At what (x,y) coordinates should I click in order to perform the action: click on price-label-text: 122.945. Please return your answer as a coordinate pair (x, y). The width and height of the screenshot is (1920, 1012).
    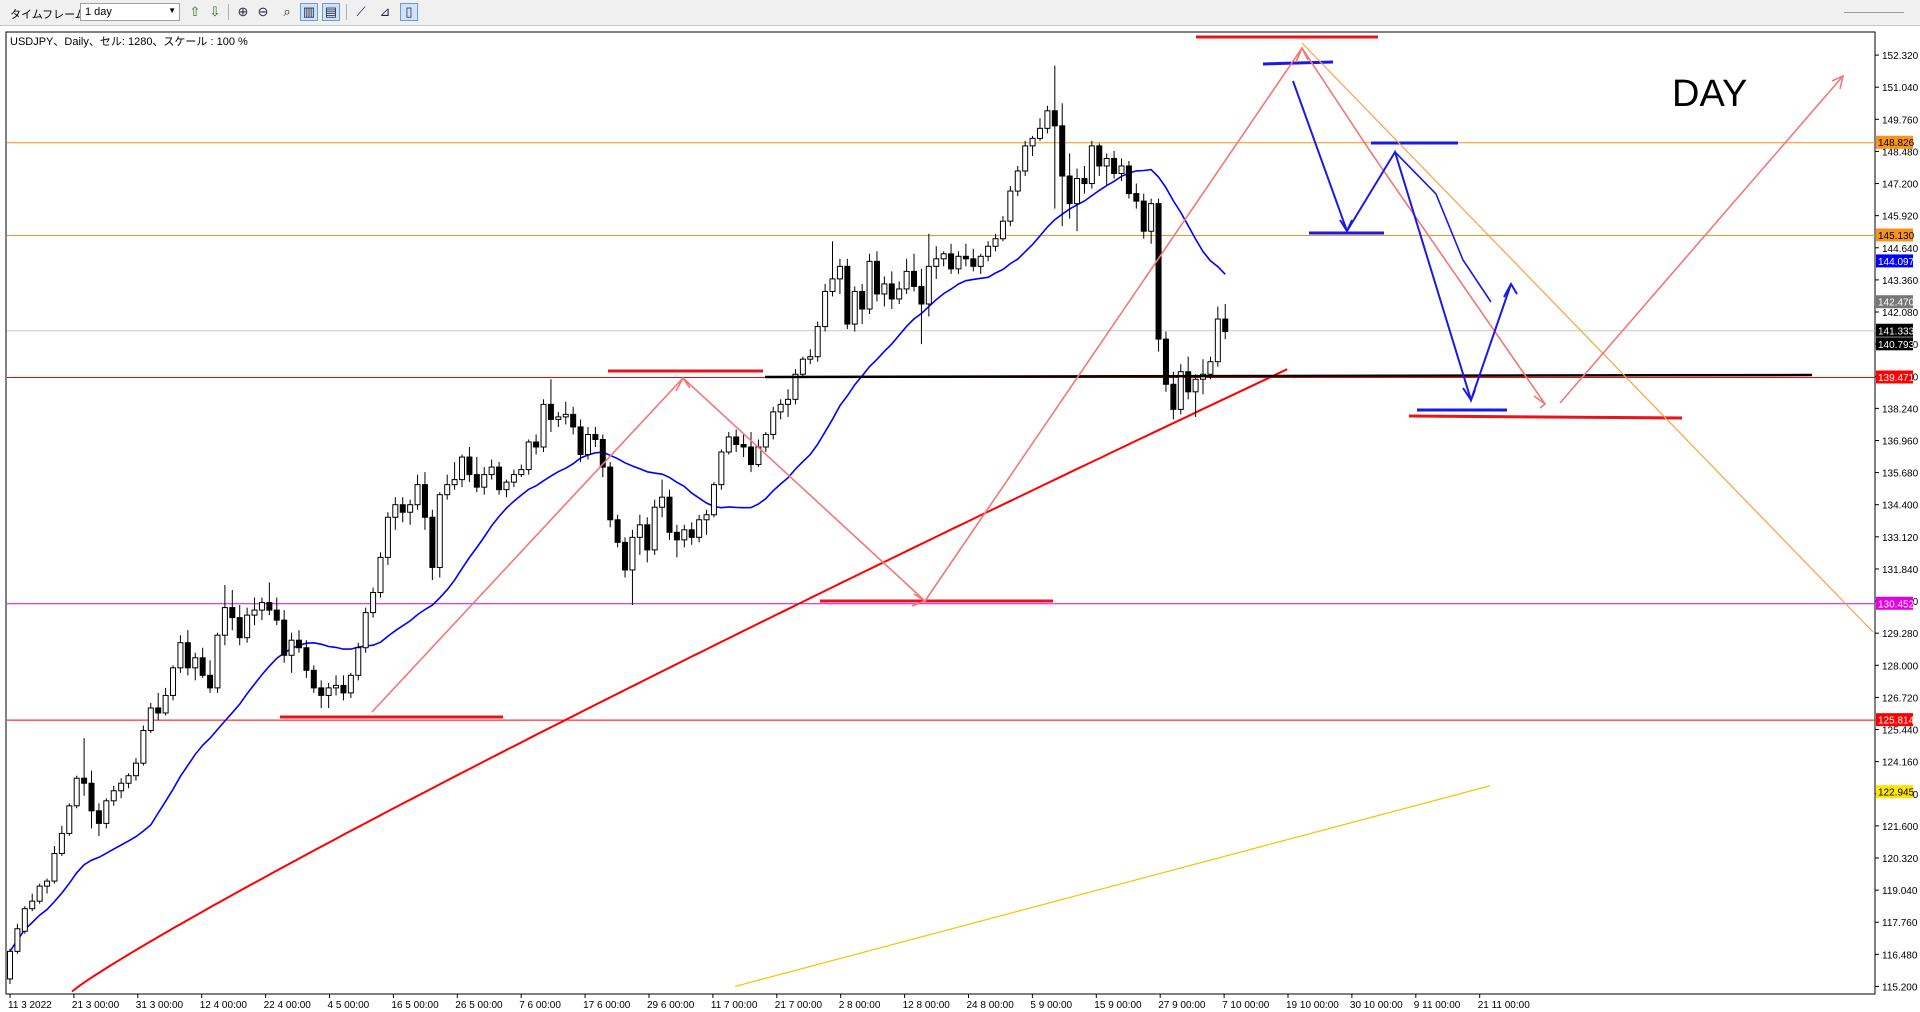
    Looking at the image, I should click on (1896, 793).